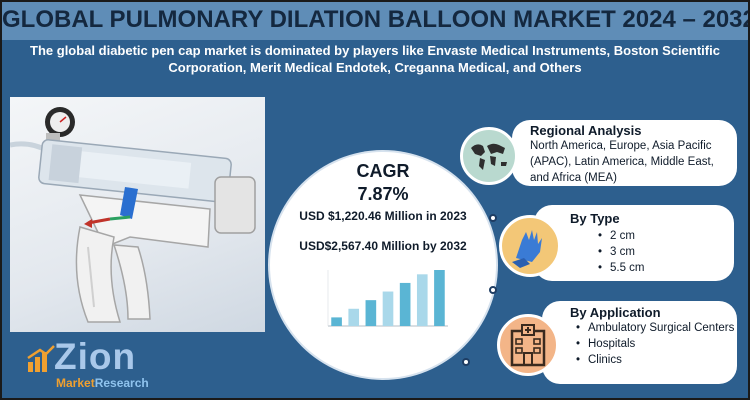 The height and width of the screenshot is (400, 750). Describe the element at coordinates (664, 268) in the screenshot. I see `list-item: 5.5 cm` at that location.